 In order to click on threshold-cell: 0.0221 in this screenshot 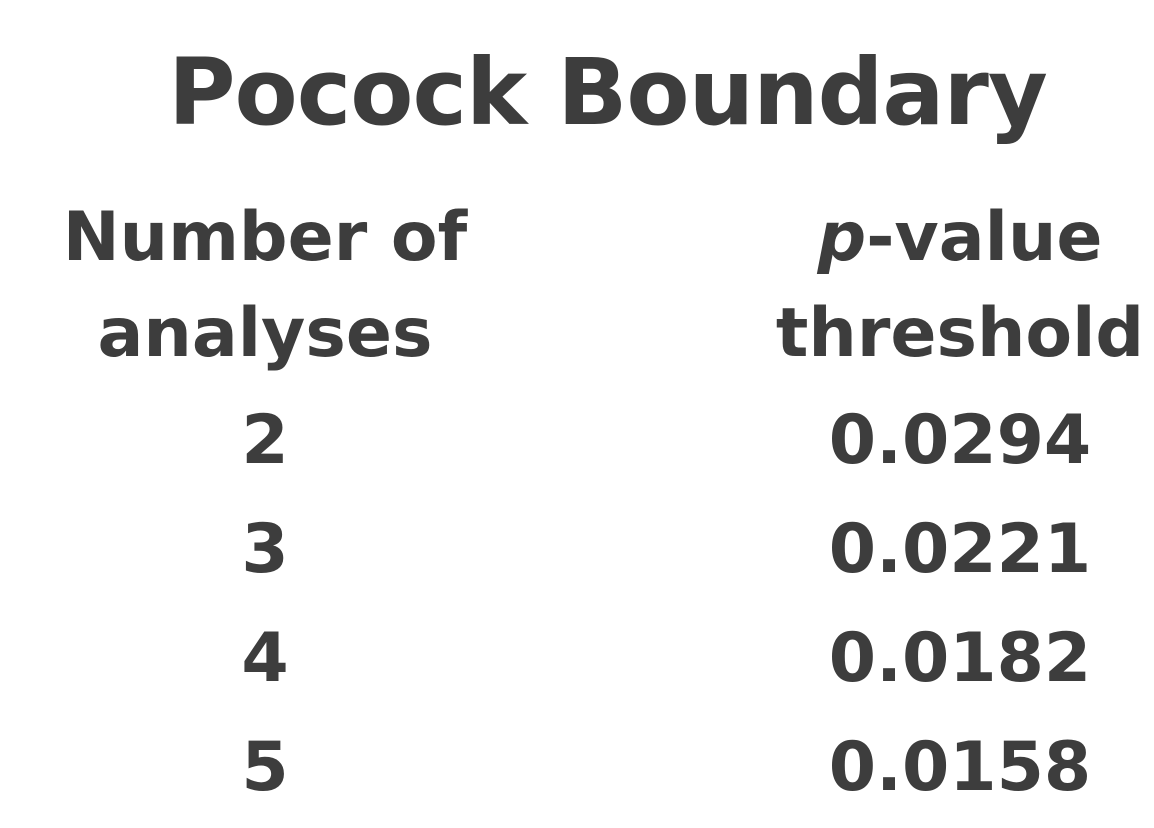, I will do `click(960, 549)`.